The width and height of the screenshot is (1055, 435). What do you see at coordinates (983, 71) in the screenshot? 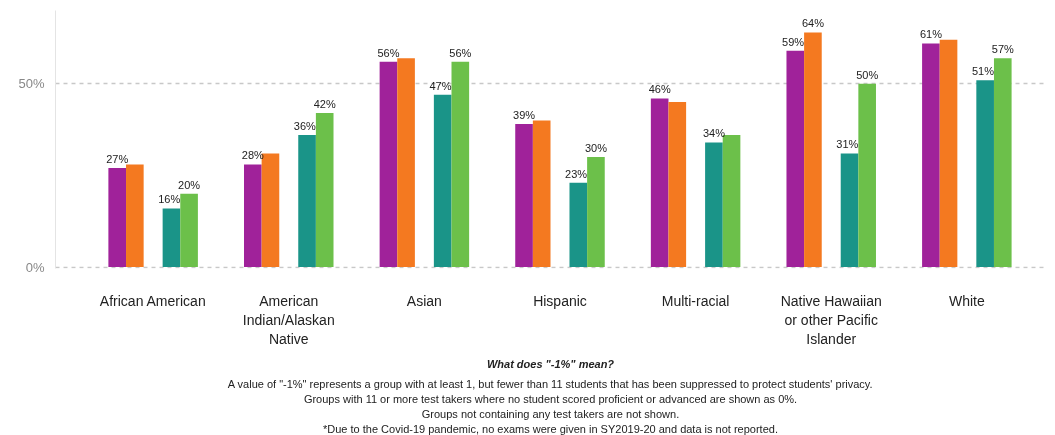
I see `data-label: 51%` at bounding box center [983, 71].